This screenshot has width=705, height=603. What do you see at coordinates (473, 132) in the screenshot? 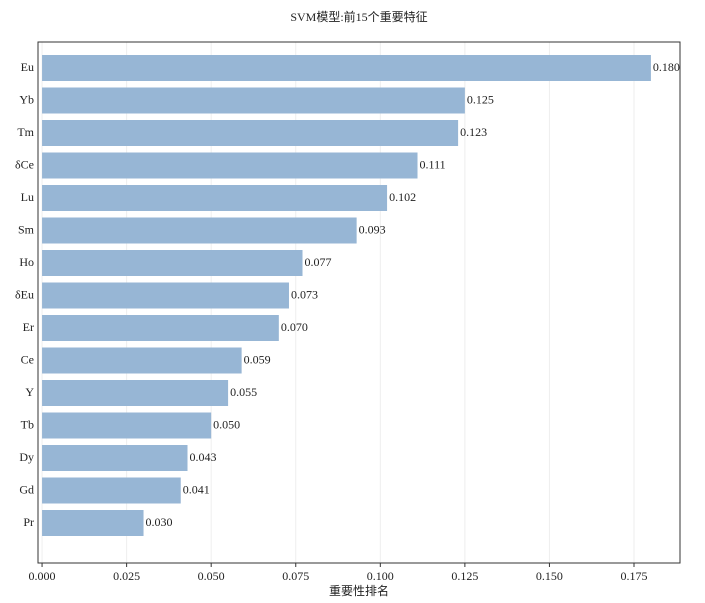
I see `value-label: 0.123` at bounding box center [473, 132].